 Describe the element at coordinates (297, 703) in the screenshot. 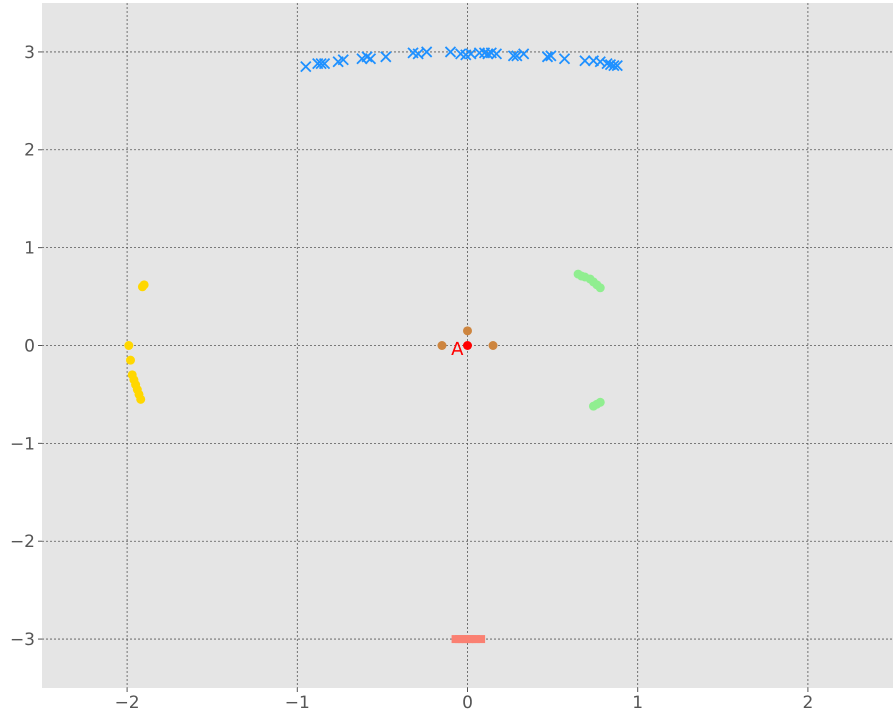

I see `x-tick-label: −1` at that location.